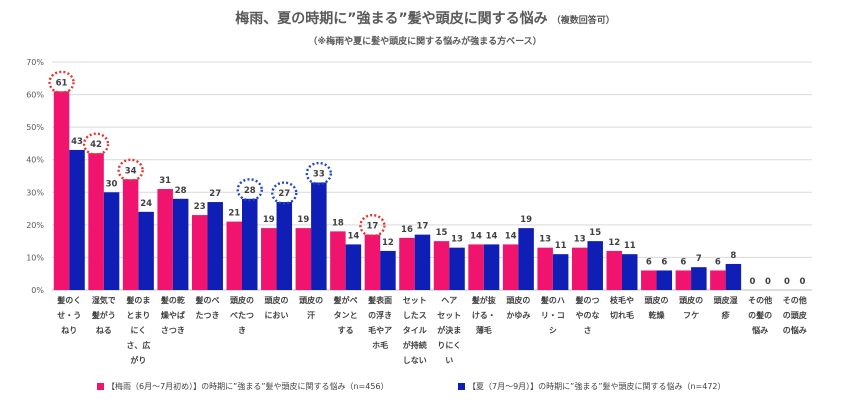 This screenshot has width=850, height=406. Describe the element at coordinates (484, 315) in the screenshot. I see `x-tick-label: ける・` at that location.